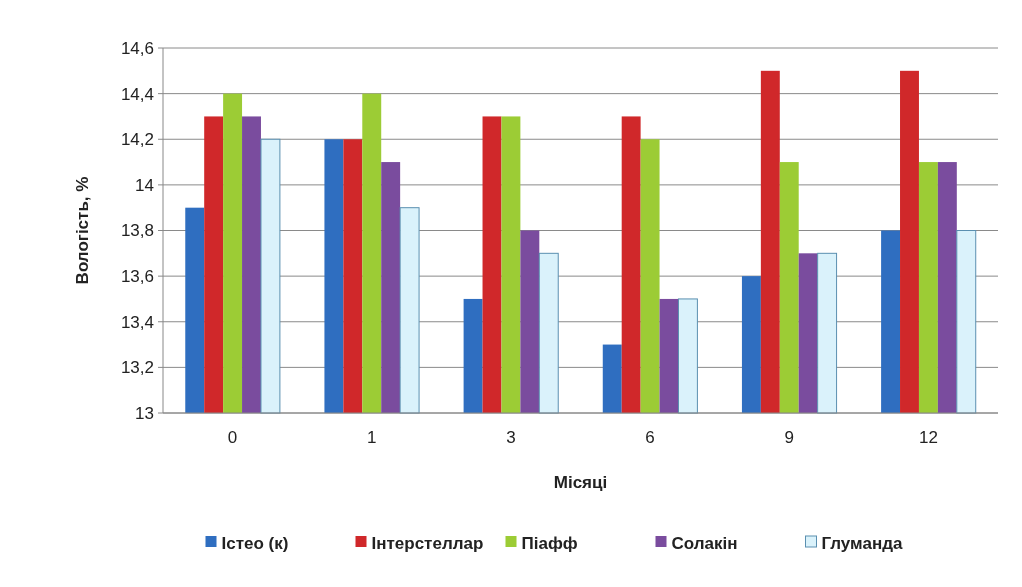 The width and height of the screenshot is (1022, 587). I want to click on legend-label: Глуманда, so click(862, 543).